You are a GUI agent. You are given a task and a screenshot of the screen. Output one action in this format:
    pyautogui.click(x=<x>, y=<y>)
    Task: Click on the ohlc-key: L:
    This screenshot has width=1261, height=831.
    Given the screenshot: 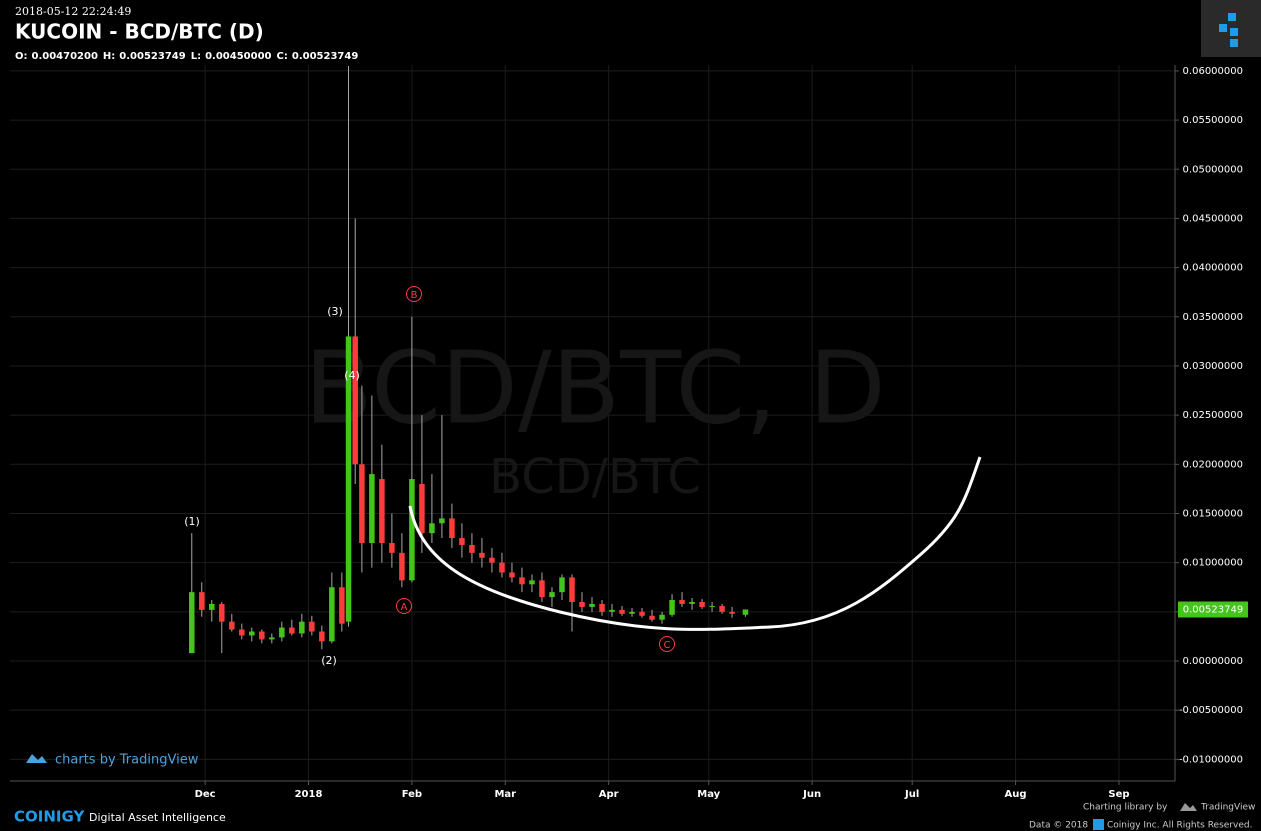 What is the action you would take?
    pyautogui.click(x=196, y=56)
    